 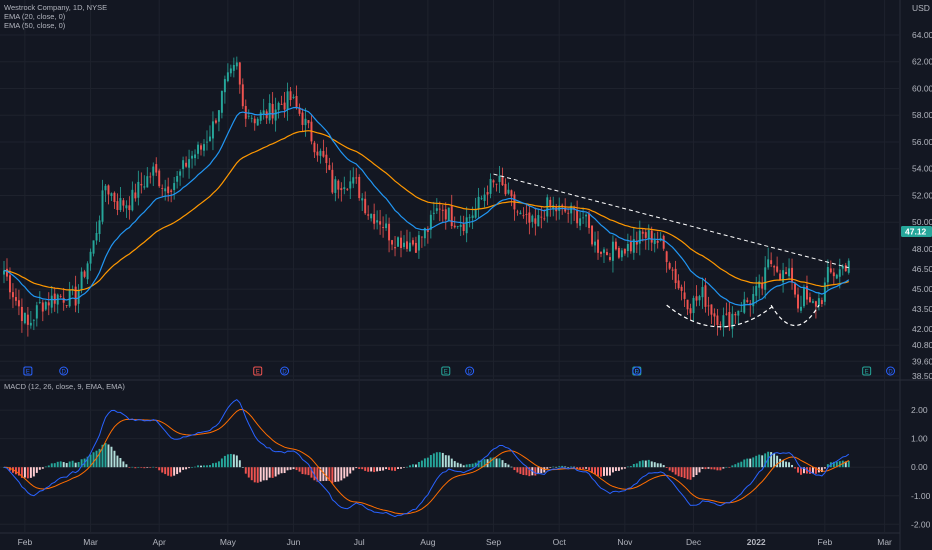 What do you see at coordinates (720, 316) in the screenshot?
I see `pattern-head-arc` at bounding box center [720, 316].